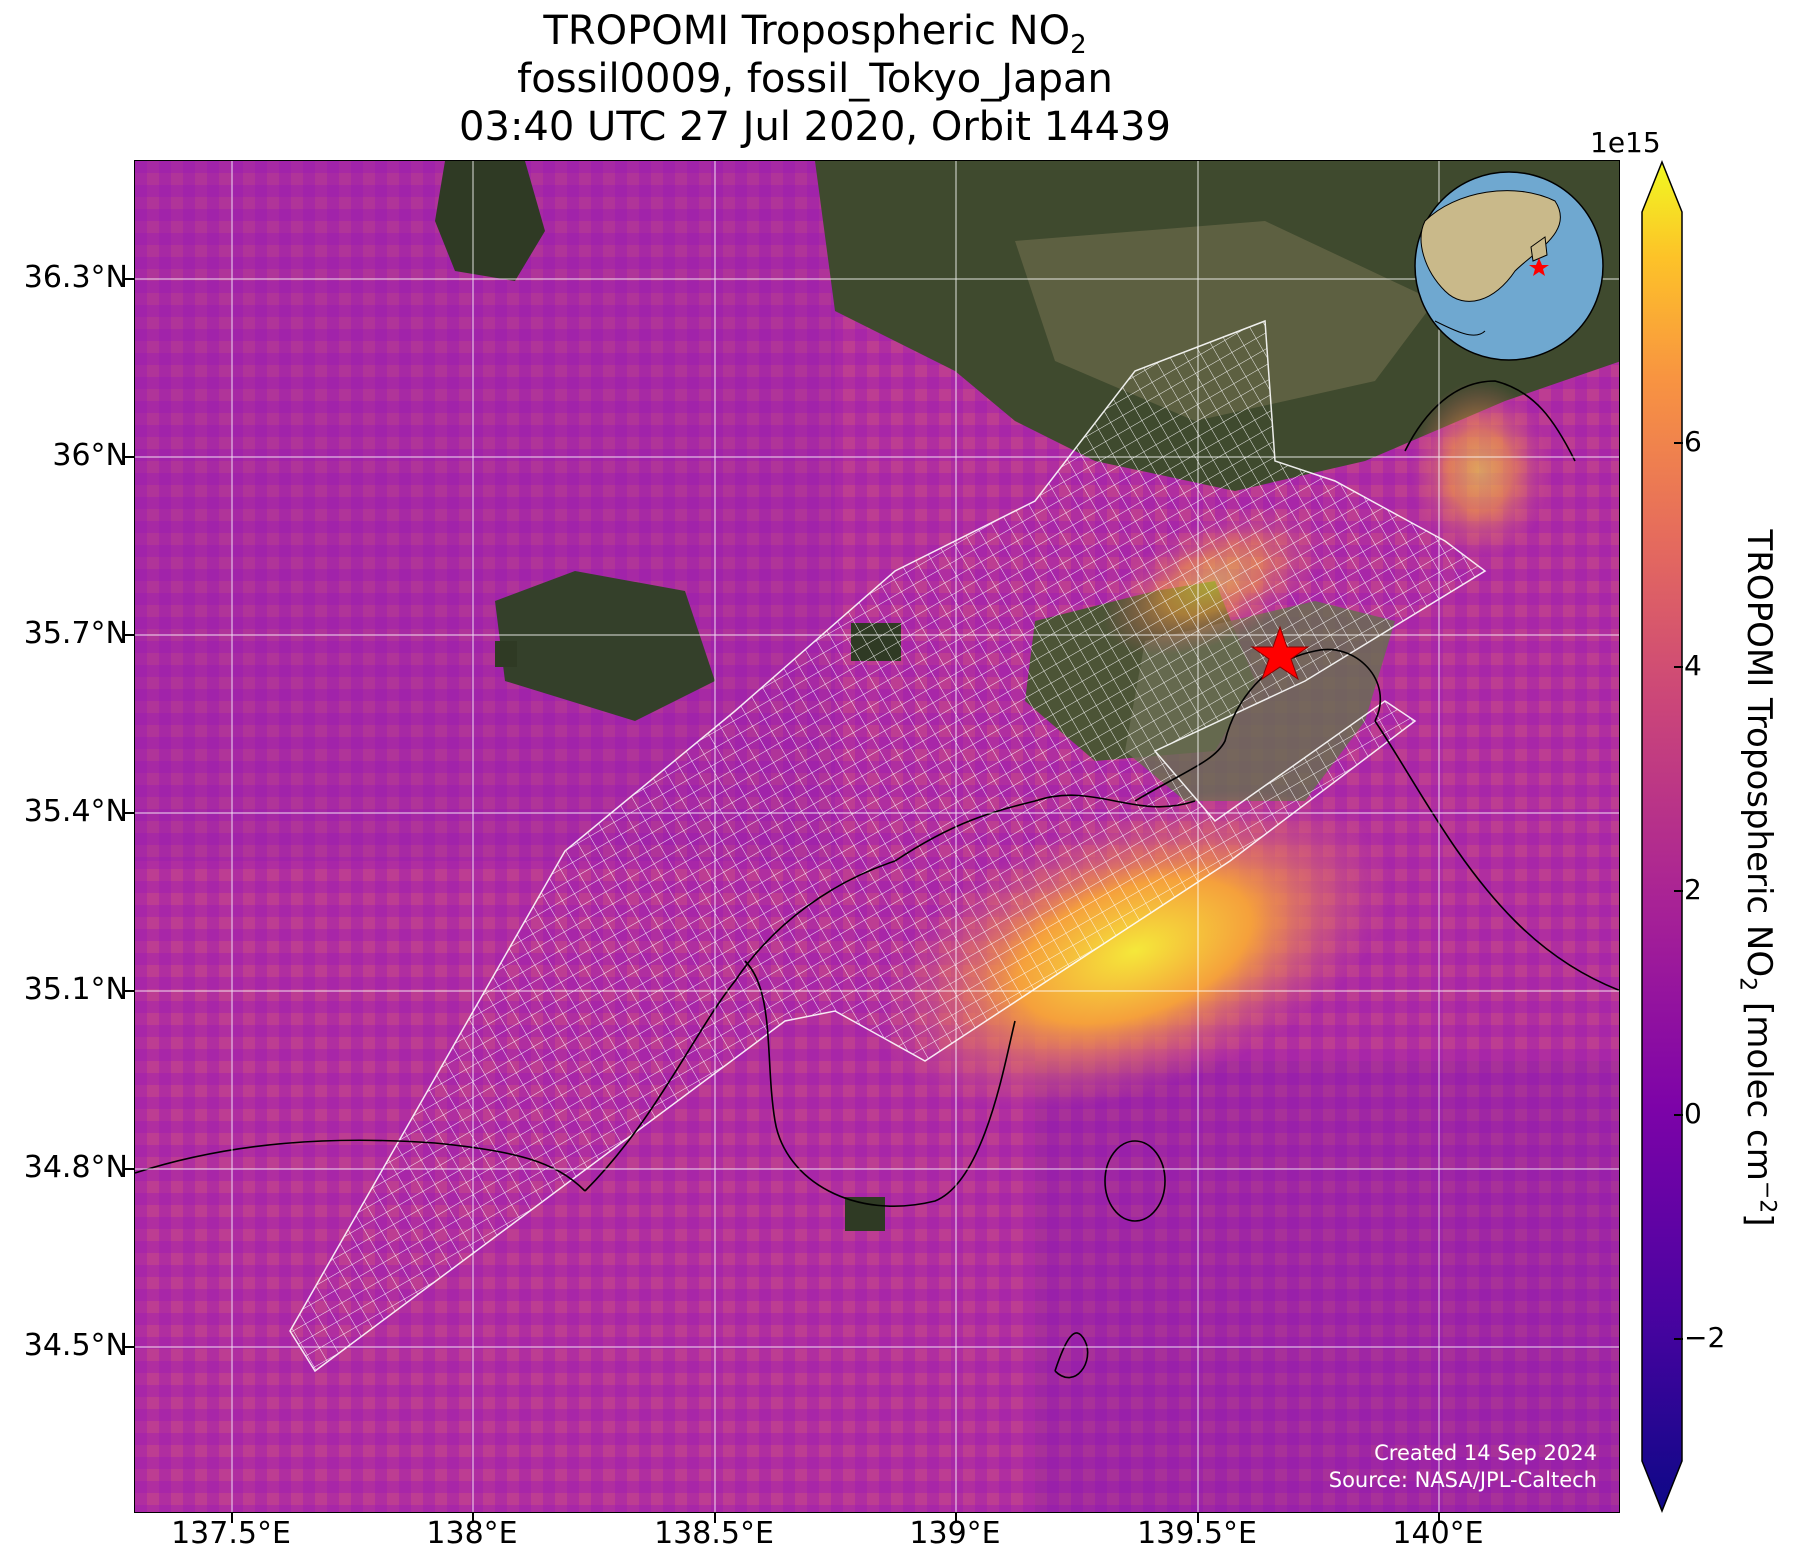 The width and height of the screenshot is (1796, 1561). Describe the element at coordinates (1485, 1453) in the screenshot. I see `created-date: Created 14 Sep 2024` at that location.